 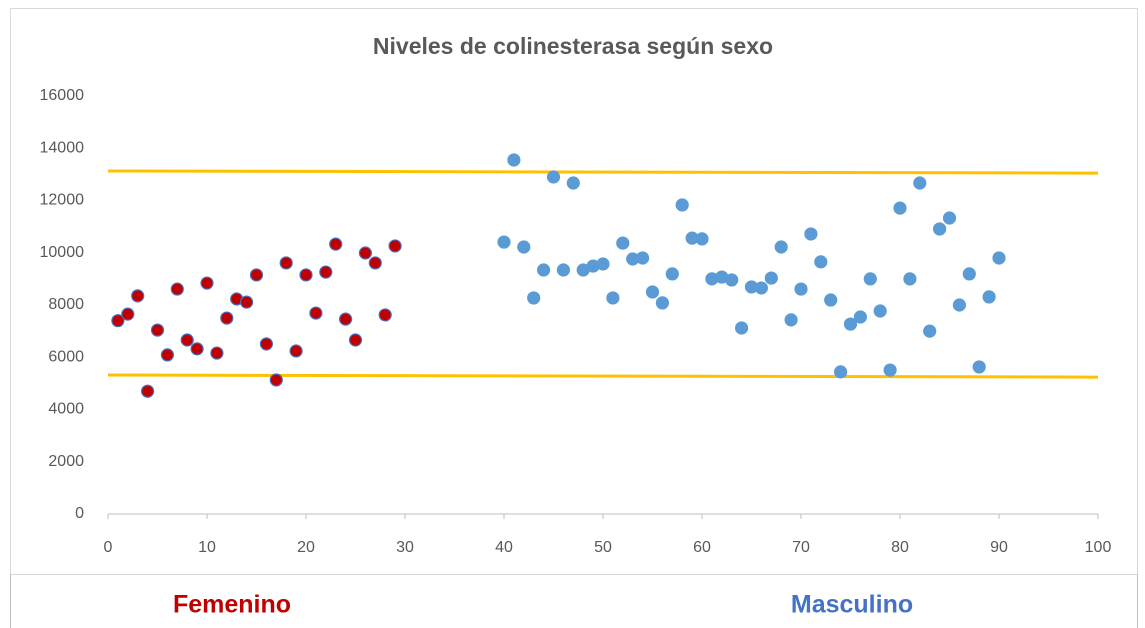 I want to click on label-box, so click(x=574, y=601).